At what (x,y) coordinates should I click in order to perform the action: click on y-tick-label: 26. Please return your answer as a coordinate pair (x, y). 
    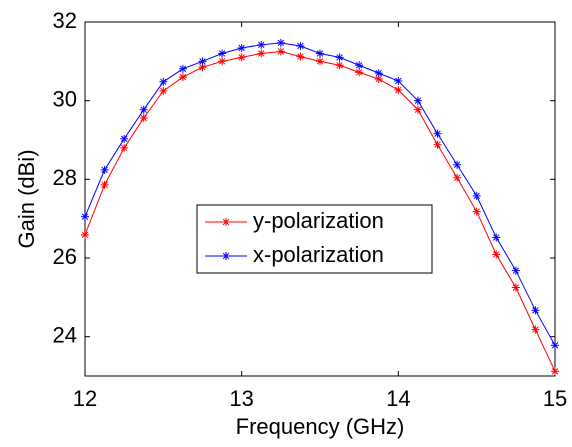
    Looking at the image, I should click on (65, 256).